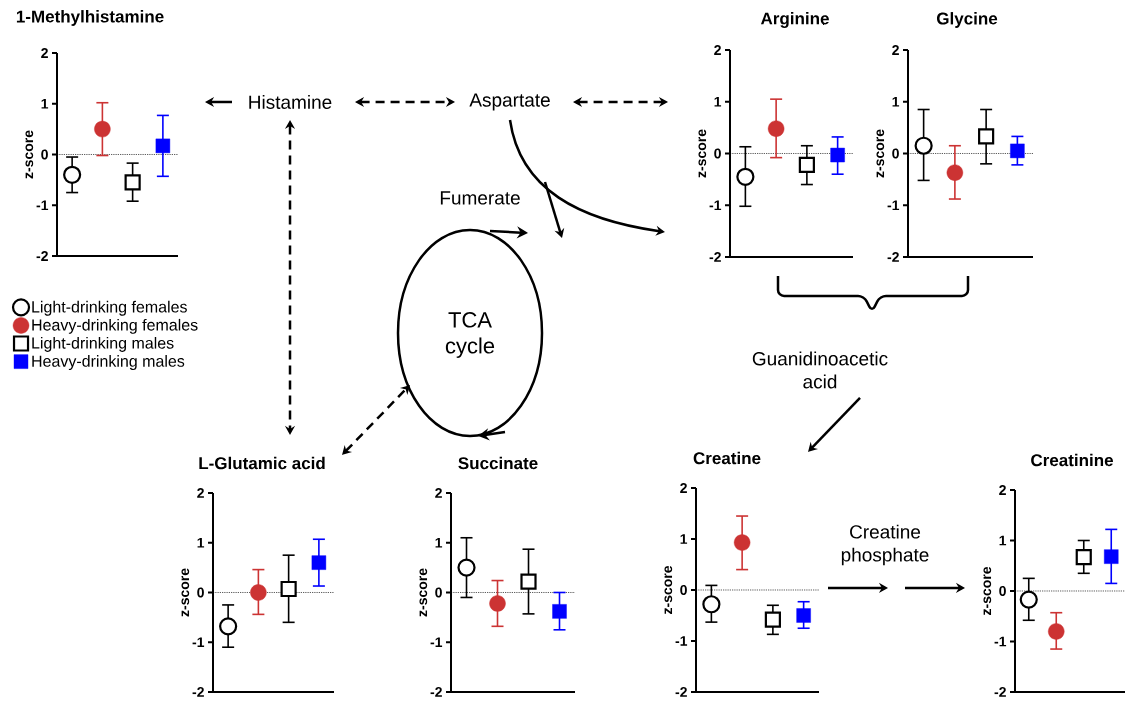 The width and height of the screenshot is (1132, 701). I want to click on text: TCA cycle, so click(470, 335).